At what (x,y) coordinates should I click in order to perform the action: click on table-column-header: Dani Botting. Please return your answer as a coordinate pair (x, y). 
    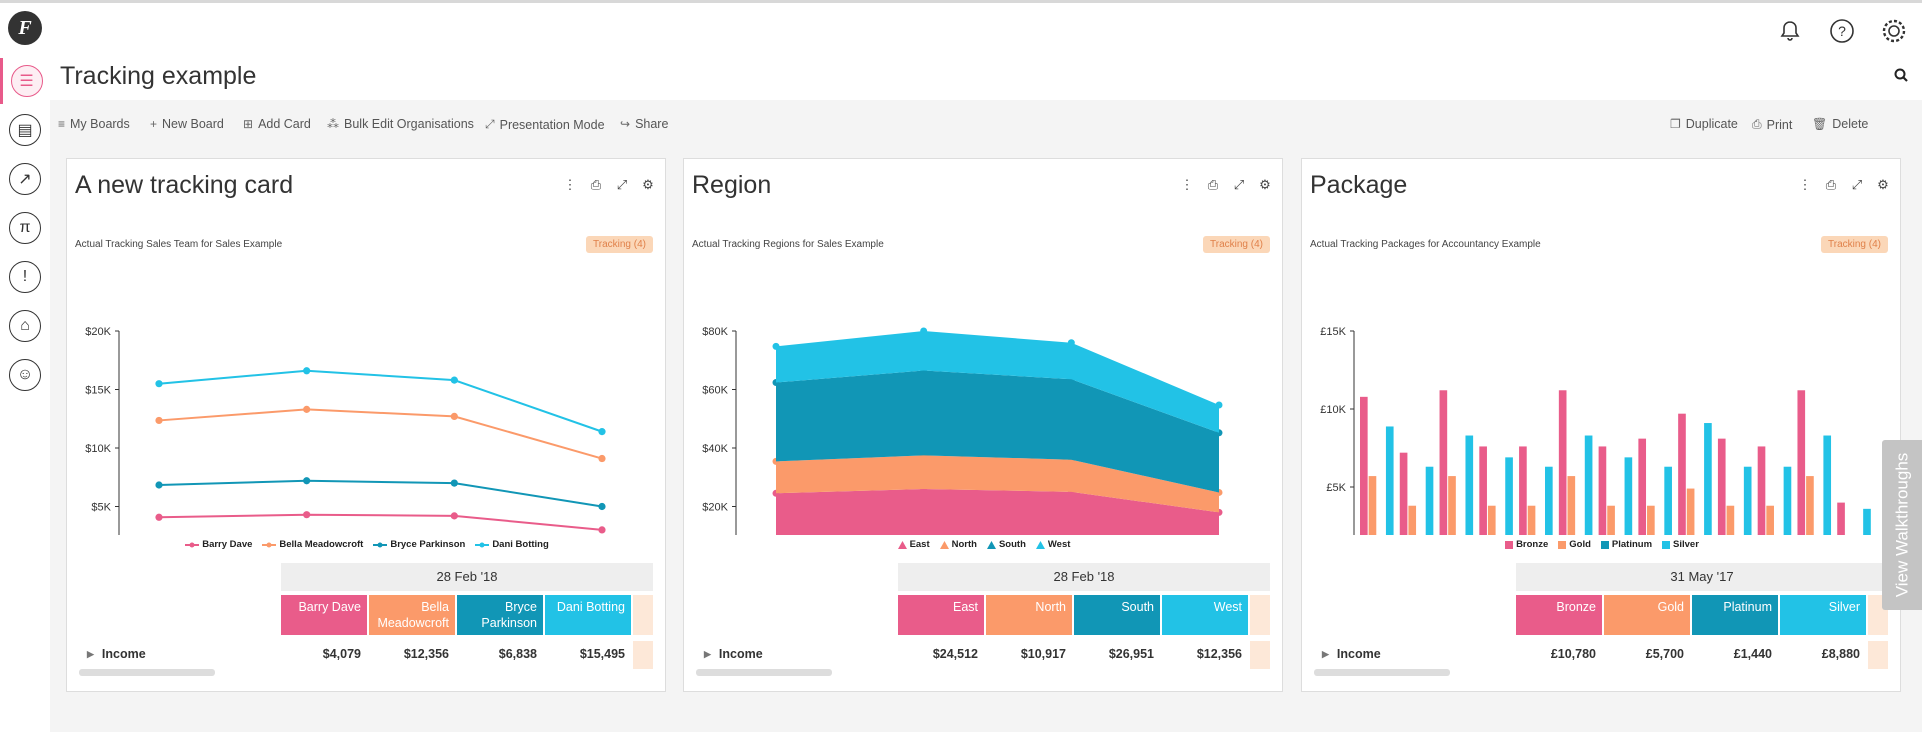
    Looking at the image, I should click on (588, 615).